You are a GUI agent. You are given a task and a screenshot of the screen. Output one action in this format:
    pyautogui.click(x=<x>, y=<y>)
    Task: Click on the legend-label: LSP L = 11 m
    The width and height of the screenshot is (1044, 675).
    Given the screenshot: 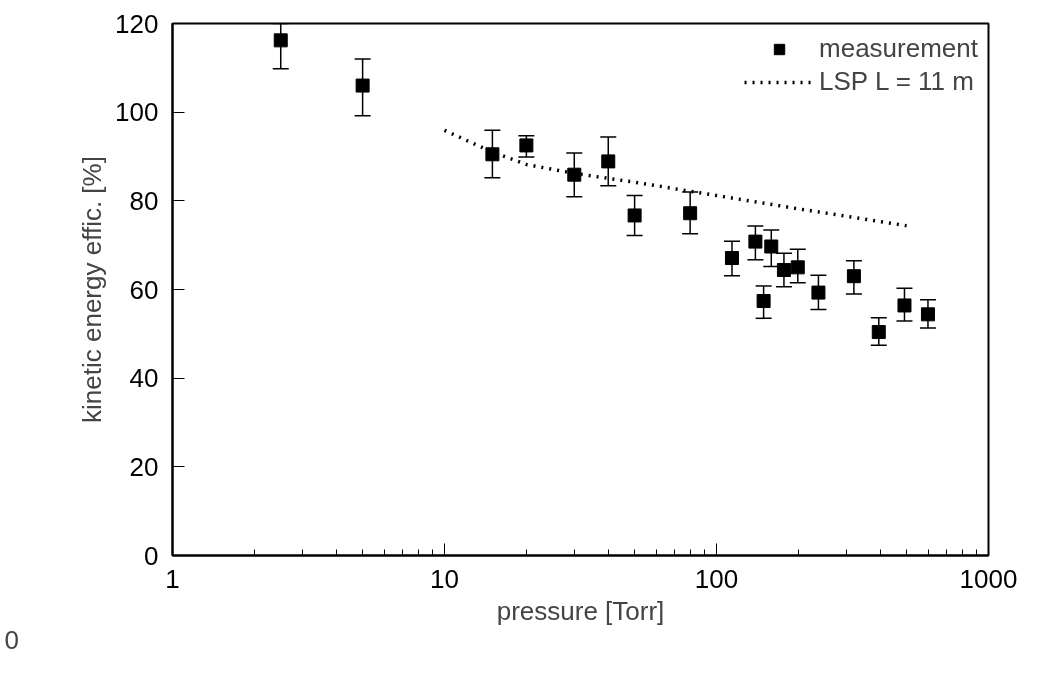 What is the action you would take?
    pyautogui.click(x=896, y=81)
    